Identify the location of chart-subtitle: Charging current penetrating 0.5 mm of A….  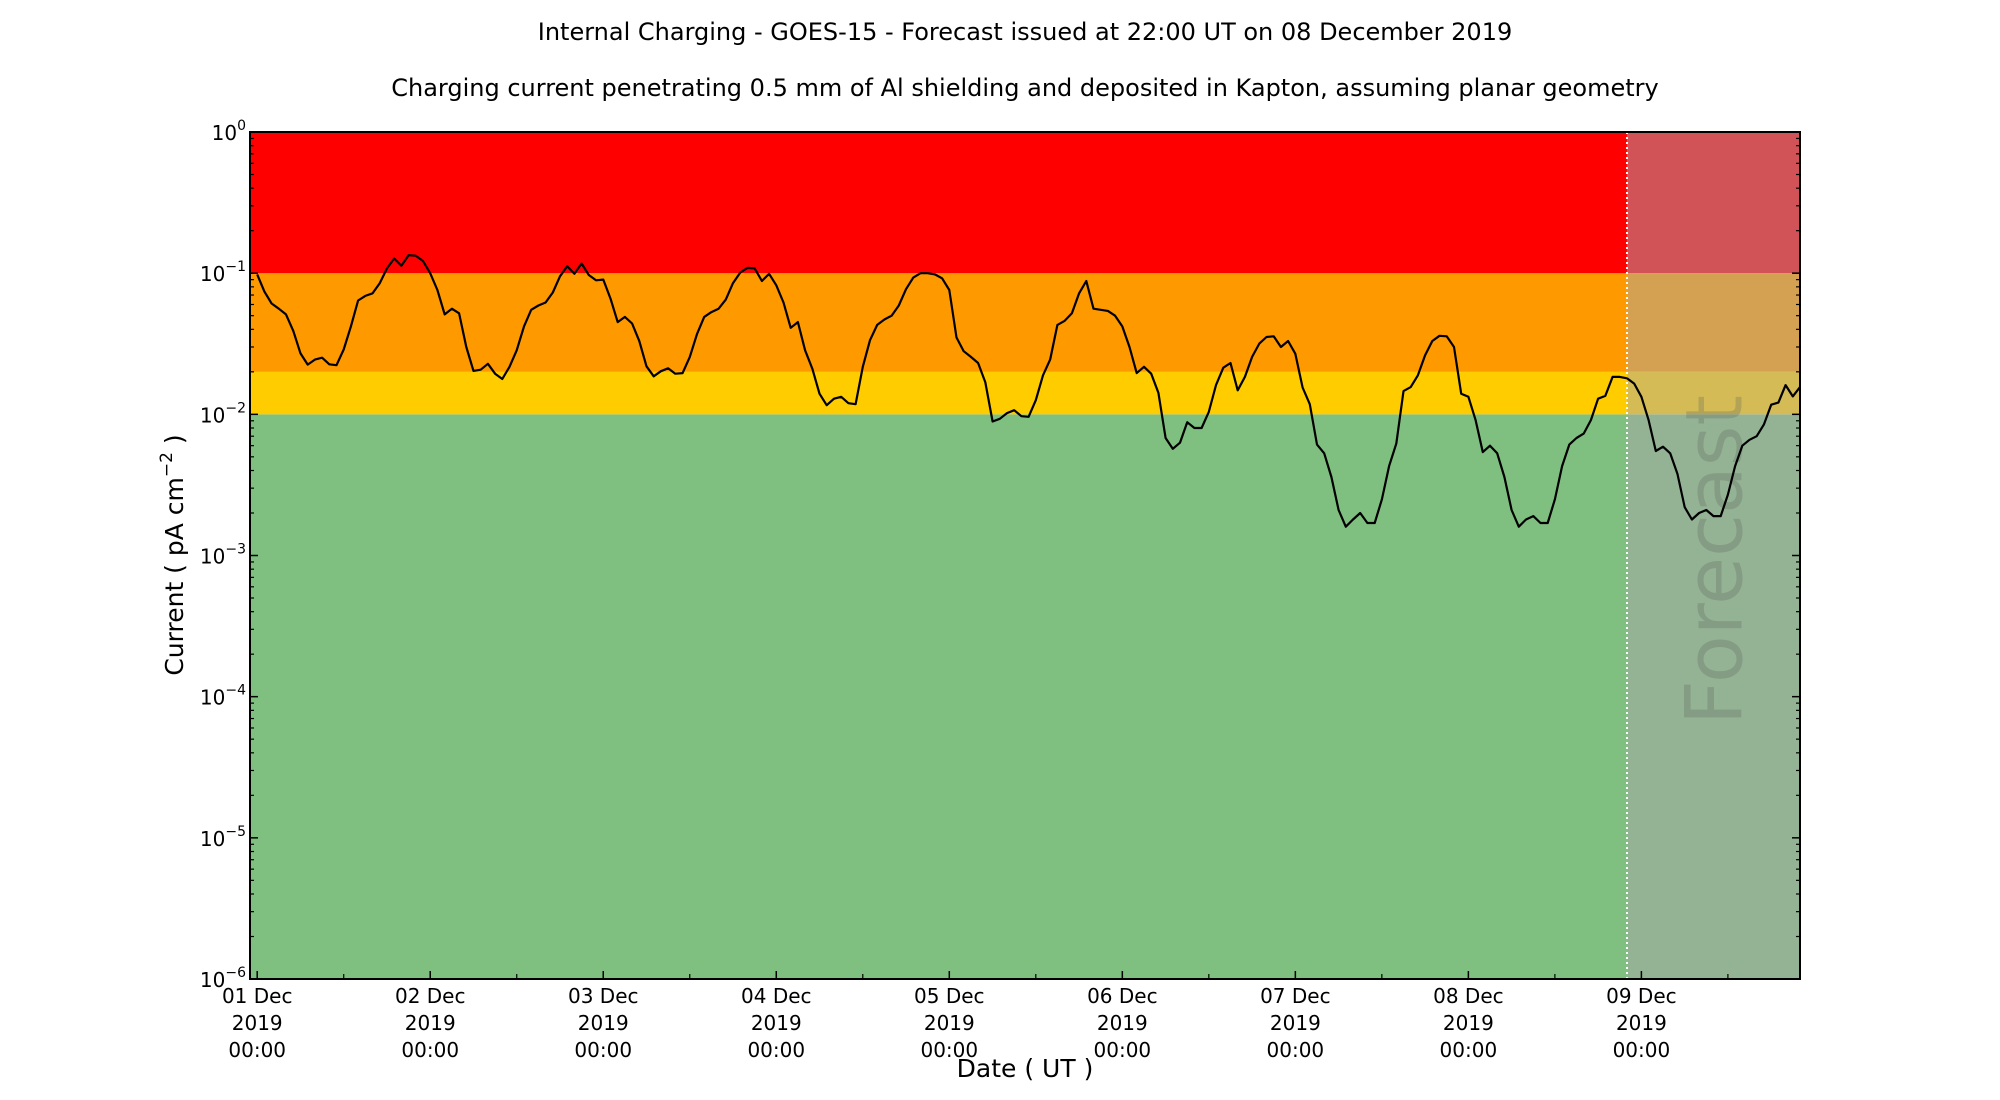
(1025, 88).